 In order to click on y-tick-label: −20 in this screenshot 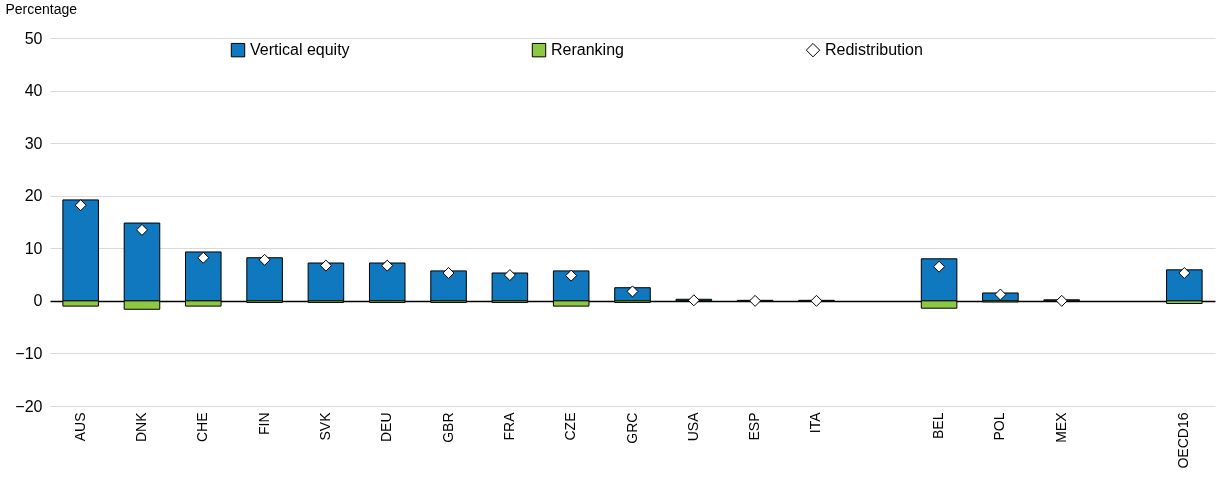, I will do `click(29, 406)`.